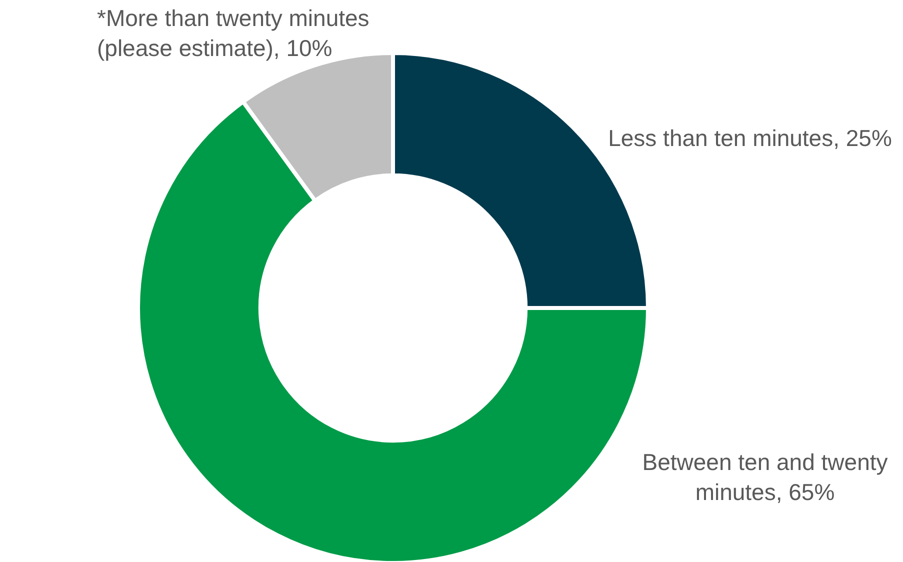  What do you see at coordinates (233, 33) in the screenshot?
I see `slice-label: *More than twenty minutes (please estimate), 10%` at bounding box center [233, 33].